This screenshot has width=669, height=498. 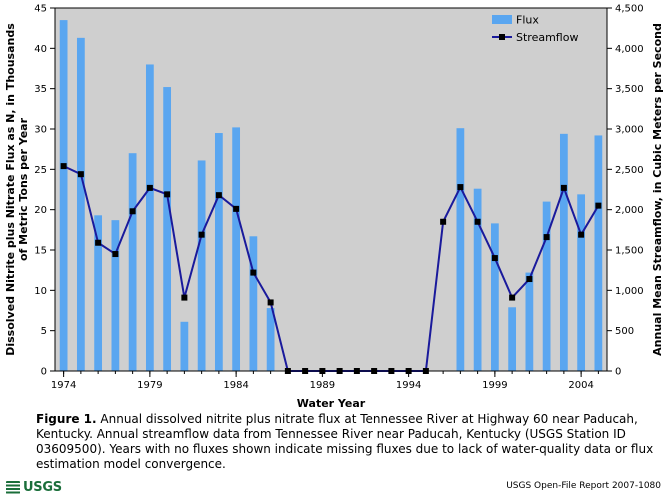 I want to click on usgs-logo-text: USGS, so click(x=42, y=487).